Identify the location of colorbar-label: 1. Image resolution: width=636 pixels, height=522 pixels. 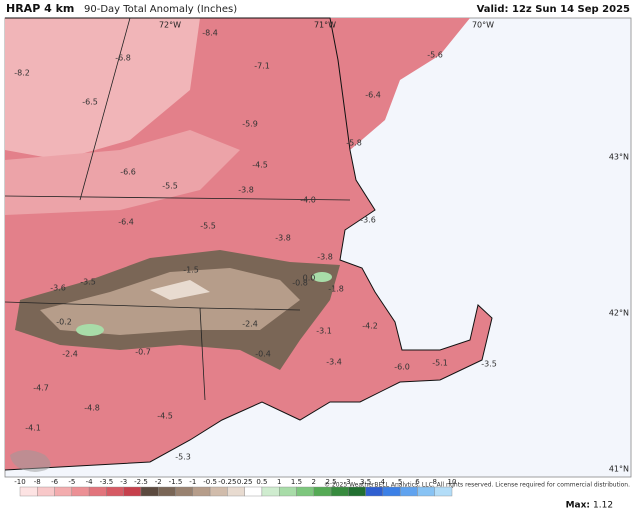
(279, 482).